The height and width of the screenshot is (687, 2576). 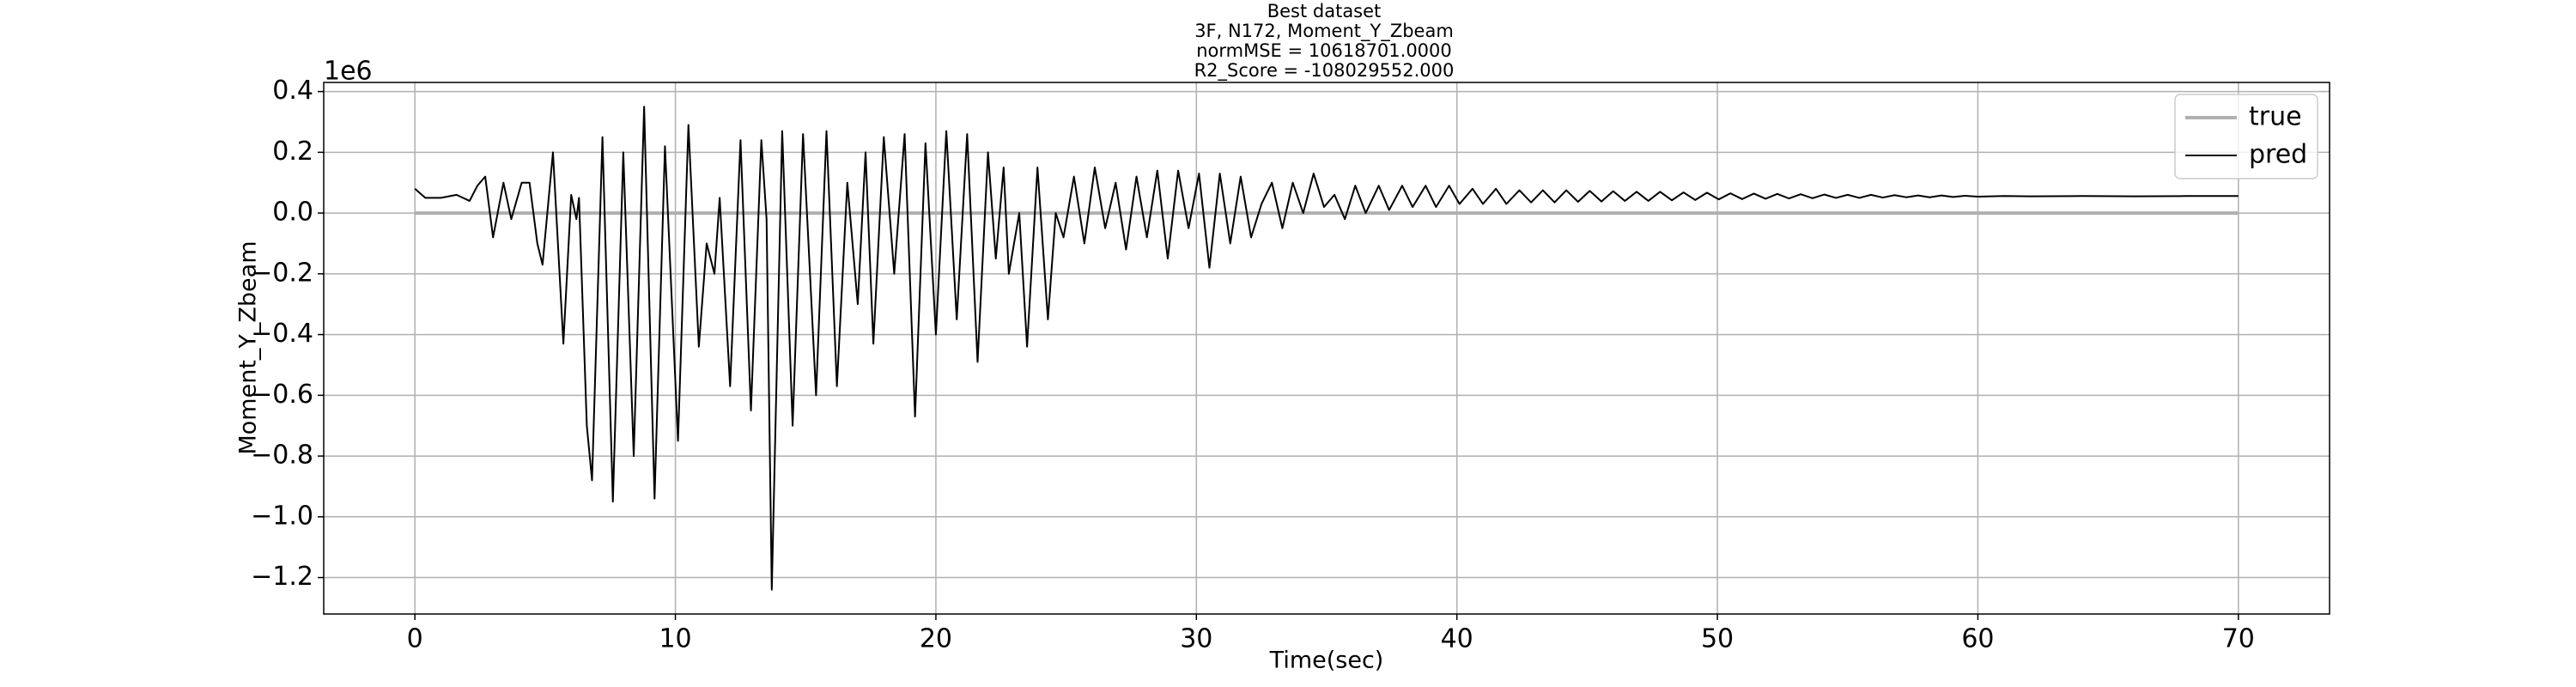 I want to click on x-tick-label: 60, so click(x=1977, y=639).